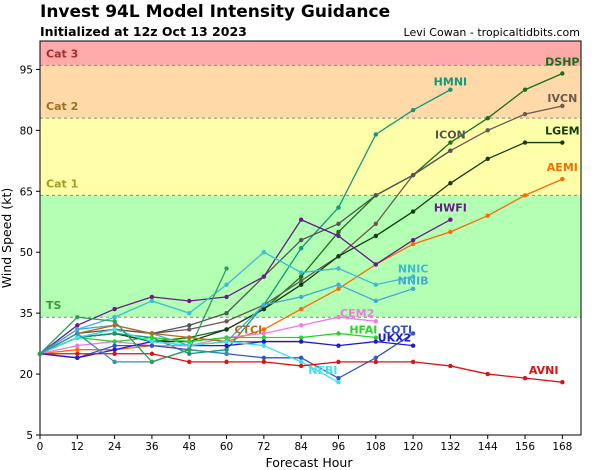 The height and width of the screenshot is (470, 601). I want to click on series-label-nnib: NNIB, so click(413, 281).